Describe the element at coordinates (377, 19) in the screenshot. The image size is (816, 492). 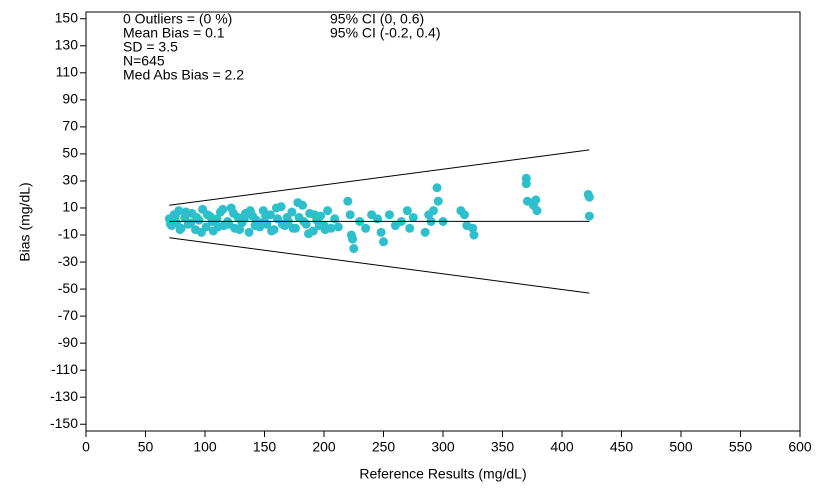
I see `annotation: 95% CI (0, 0.6)` at that location.